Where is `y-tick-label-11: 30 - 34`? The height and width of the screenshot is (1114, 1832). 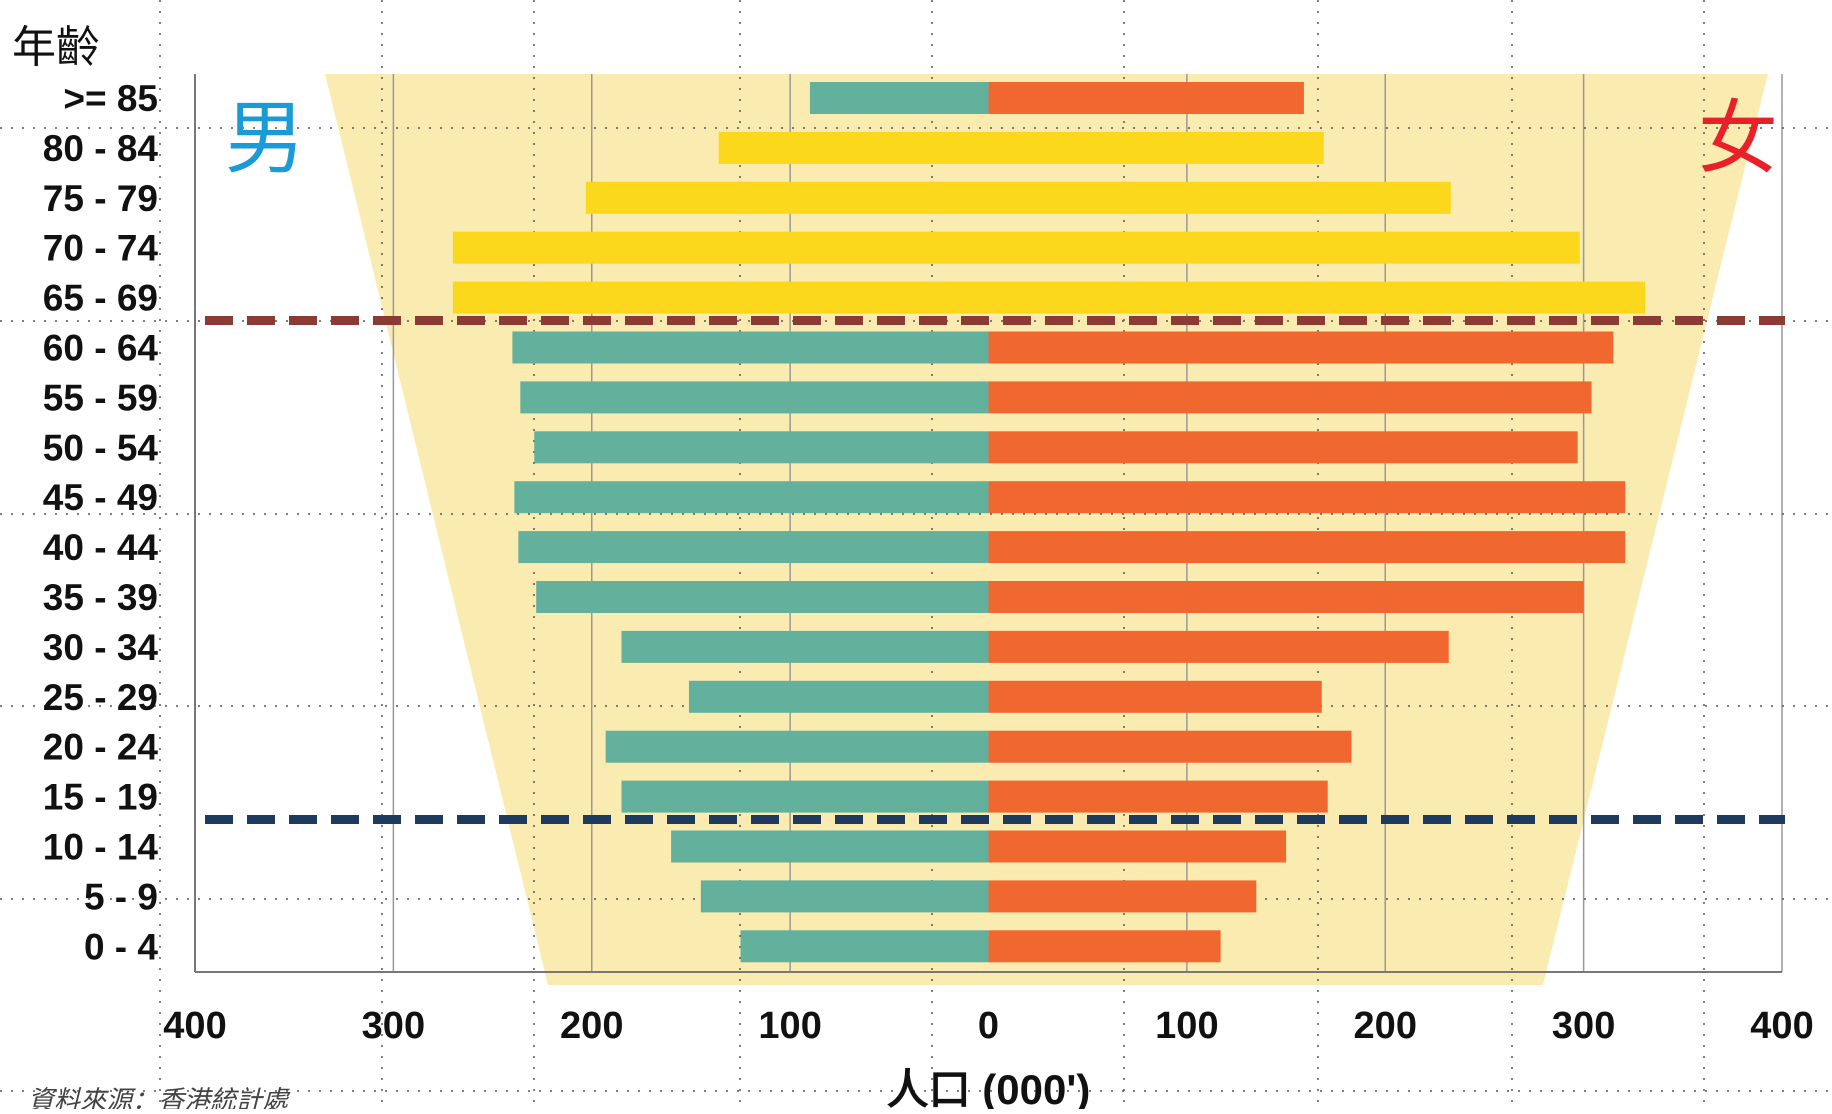
y-tick-label-11: 30 - 34 is located at coordinates (101, 647).